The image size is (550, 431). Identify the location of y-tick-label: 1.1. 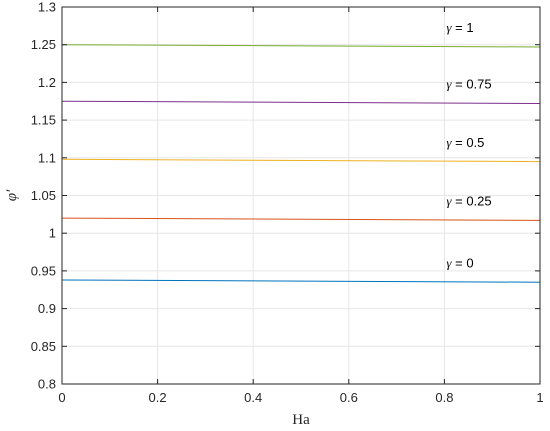
(47, 157).